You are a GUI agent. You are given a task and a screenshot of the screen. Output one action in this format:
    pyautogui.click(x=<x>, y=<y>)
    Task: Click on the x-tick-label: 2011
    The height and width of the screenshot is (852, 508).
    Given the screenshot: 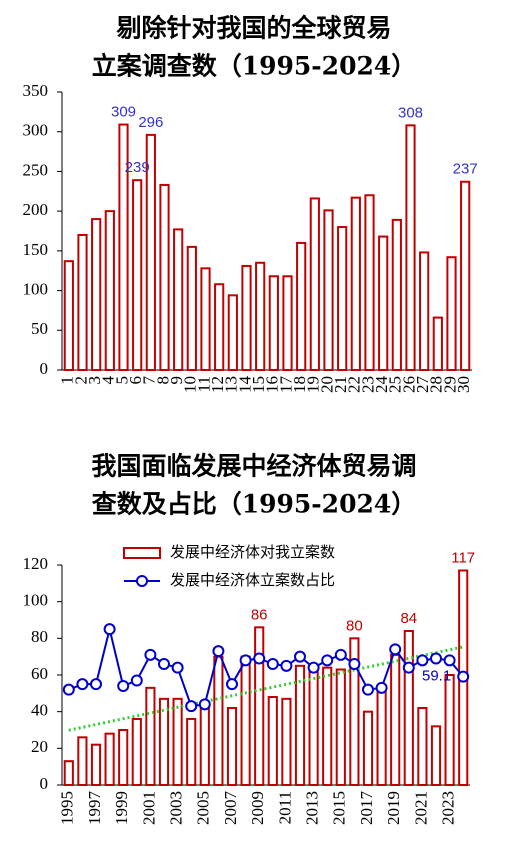 What is the action you would take?
    pyautogui.click(x=284, y=807)
    